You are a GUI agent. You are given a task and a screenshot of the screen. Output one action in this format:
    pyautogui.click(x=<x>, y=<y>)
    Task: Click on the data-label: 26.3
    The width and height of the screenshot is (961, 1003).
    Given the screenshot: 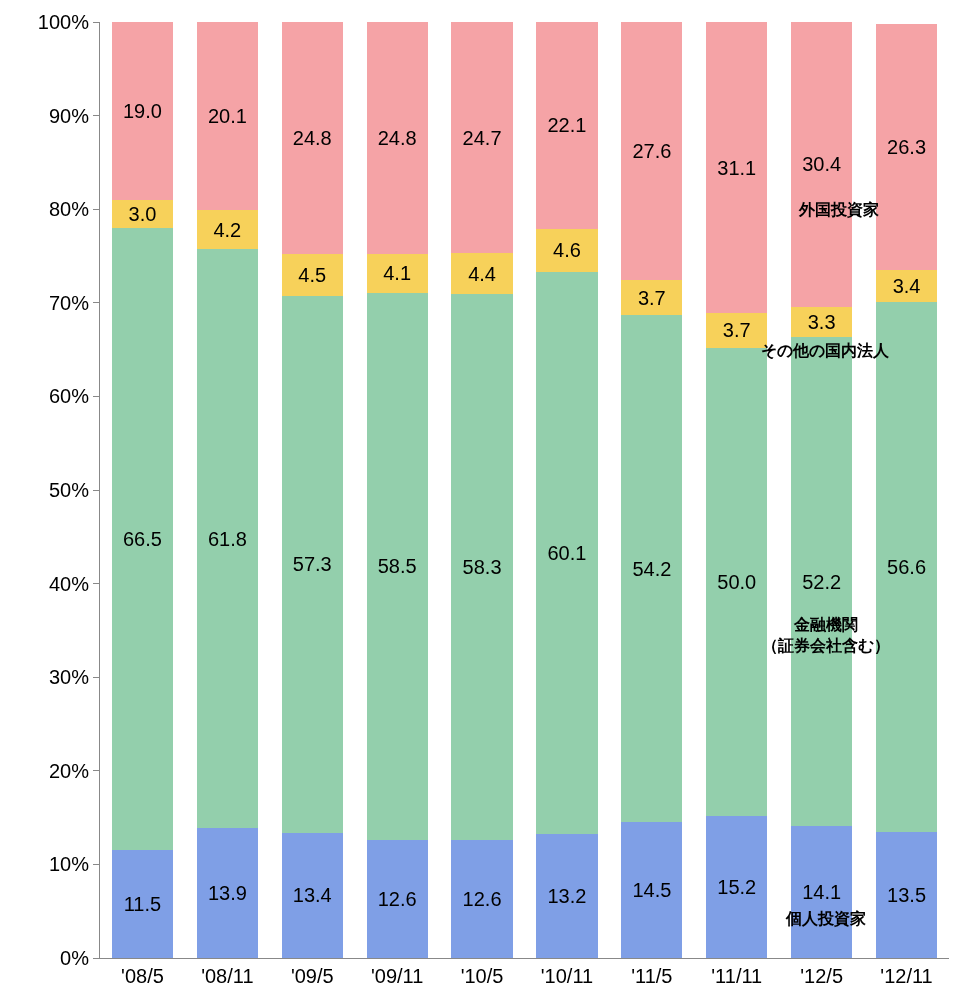 What is the action you would take?
    pyautogui.click(x=907, y=146)
    